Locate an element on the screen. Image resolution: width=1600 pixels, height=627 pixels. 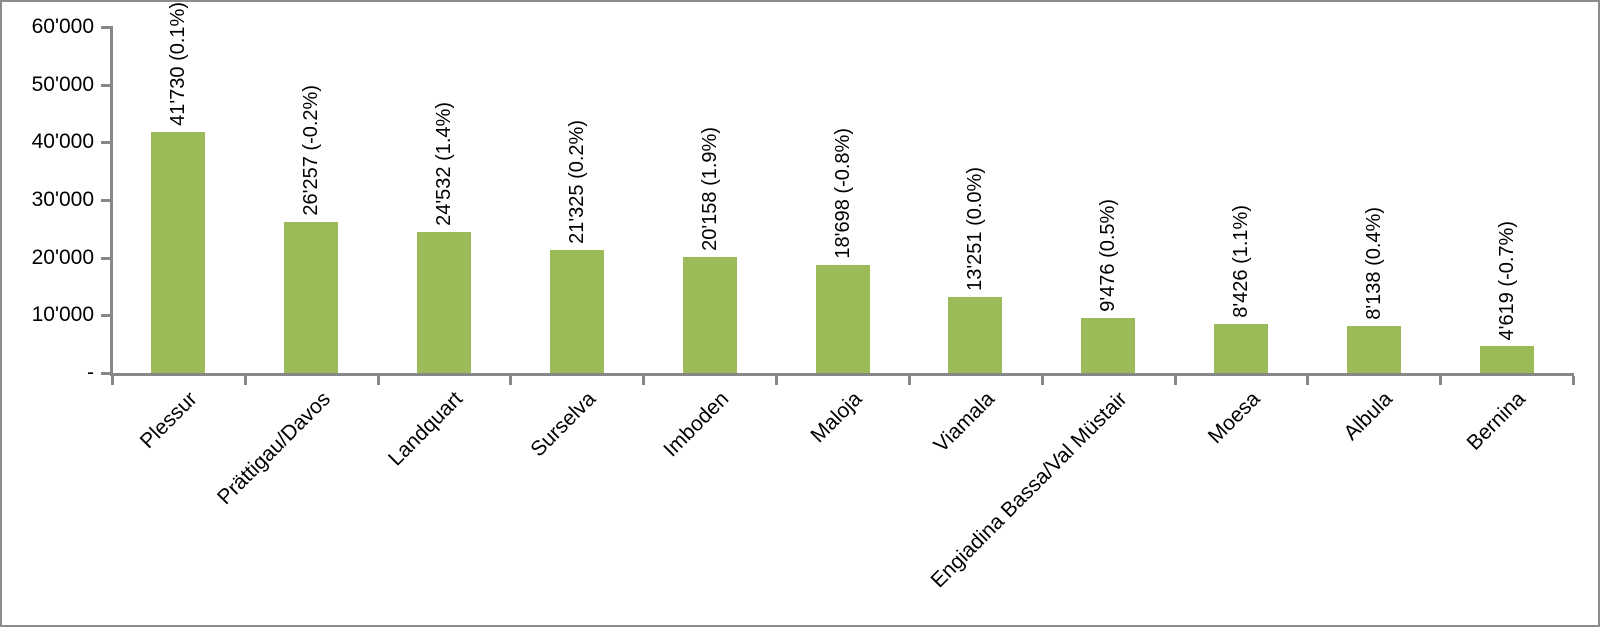
x-axis-category-label: Albula is located at coordinates (1368, 416).